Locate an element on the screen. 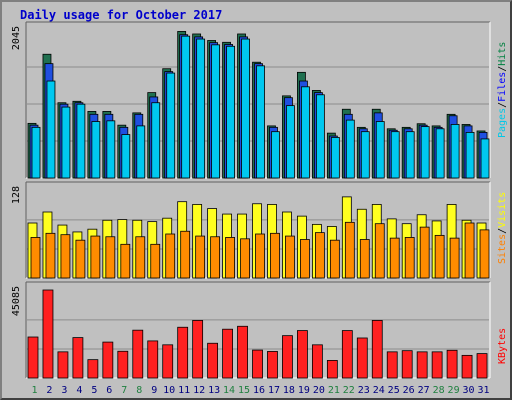 The width and height of the screenshot is (512, 400). legend-entry-visits: Visits is located at coordinates (502, 210).